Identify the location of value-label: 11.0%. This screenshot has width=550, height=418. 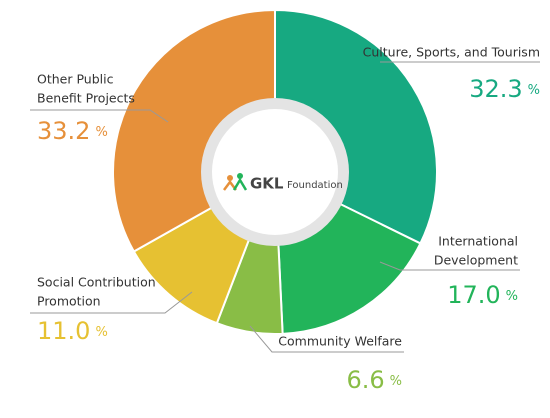
(72, 331).